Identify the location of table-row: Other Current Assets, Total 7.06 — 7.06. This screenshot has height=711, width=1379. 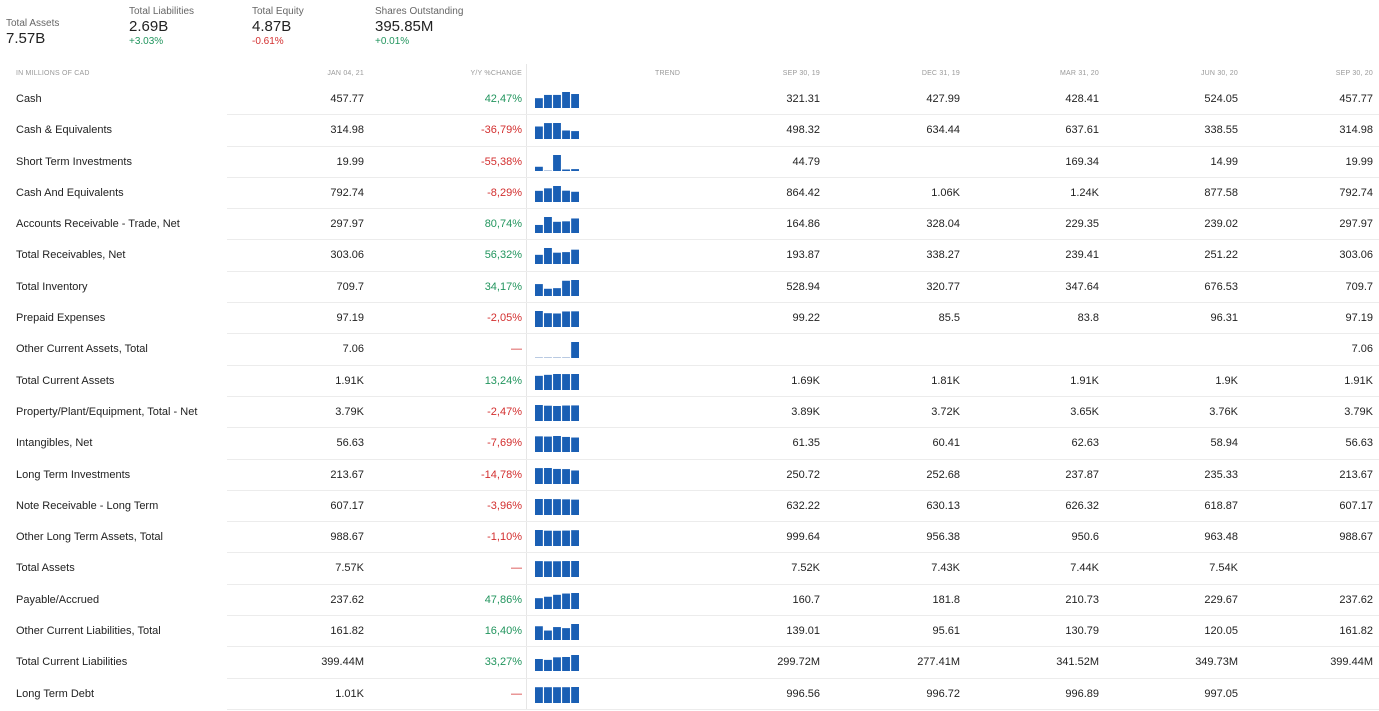
(689, 350).